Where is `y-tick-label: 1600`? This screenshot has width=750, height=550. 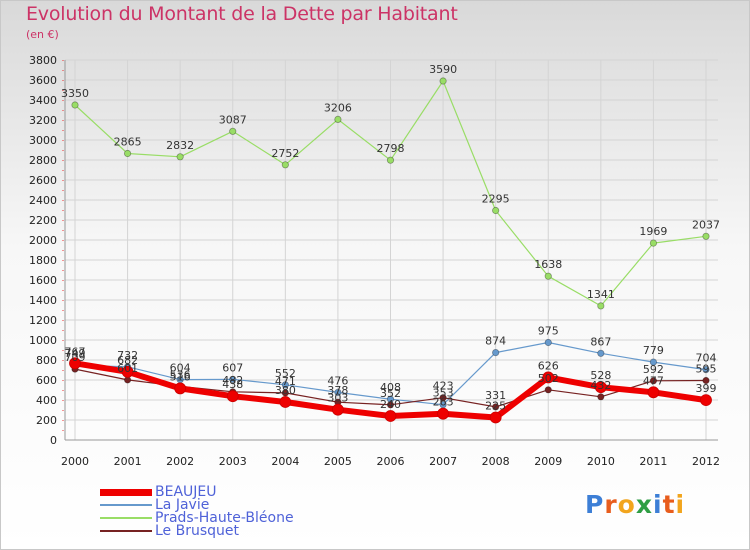
y-tick-label: 1600 is located at coordinates (43, 280).